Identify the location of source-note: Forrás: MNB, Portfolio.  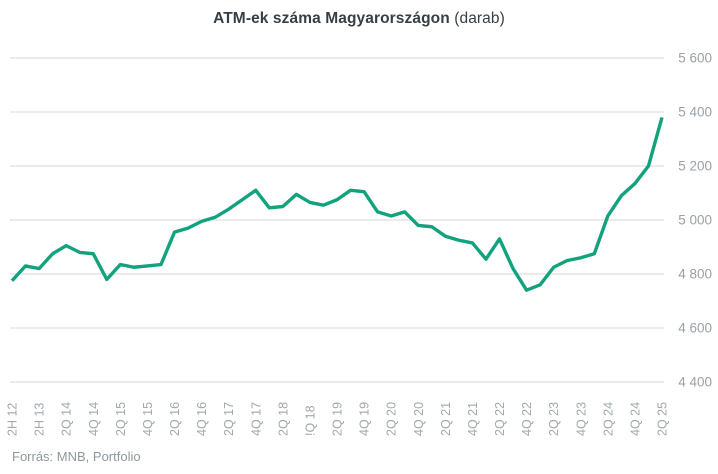
(76, 456).